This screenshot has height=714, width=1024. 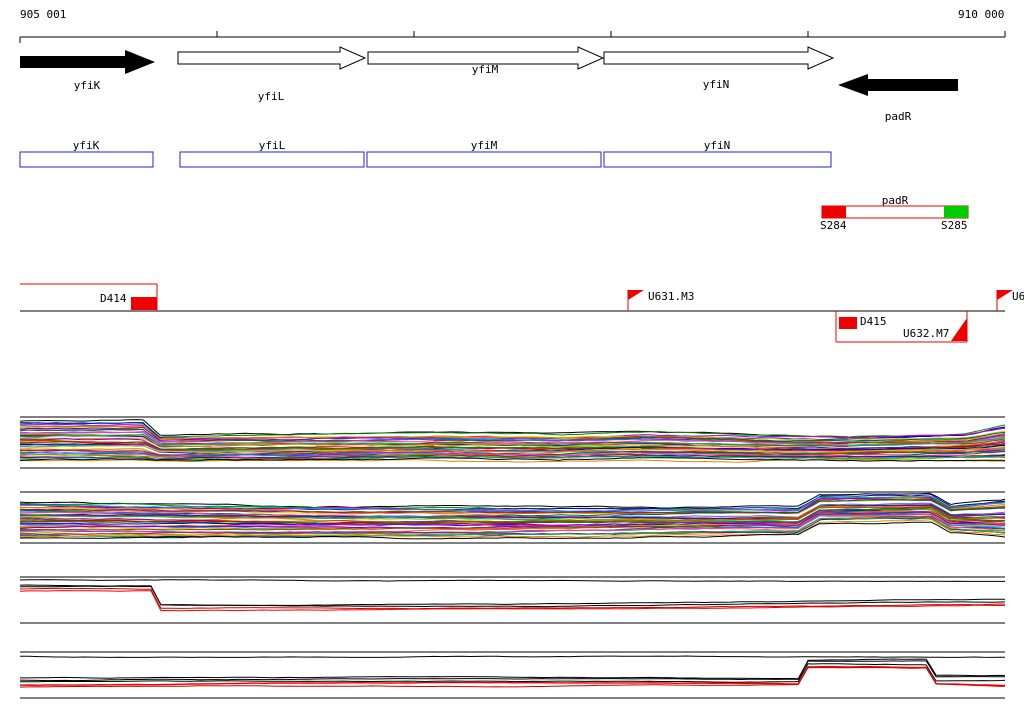 What do you see at coordinates (485, 69) in the screenshot?
I see `gene-label-yfiM: yfiM` at bounding box center [485, 69].